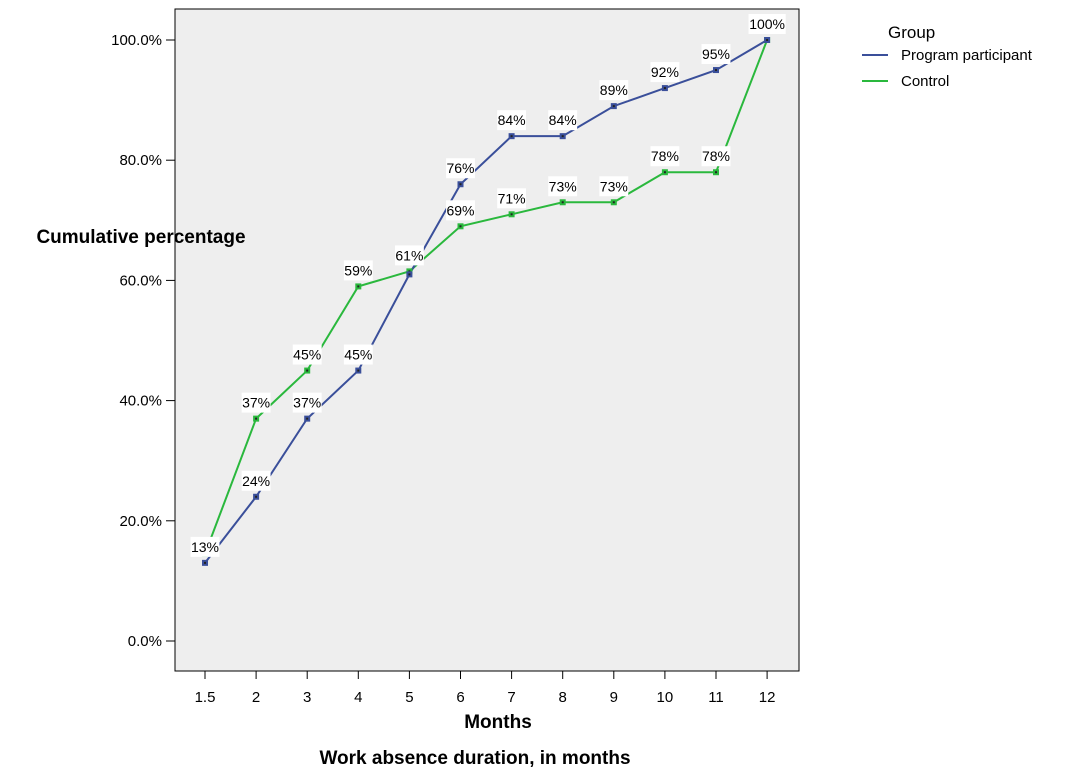 This screenshot has height=769, width=1067. Describe the element at coordinates (767, 697) in the screenshot. I see `x-tick-label: 12` at that location.